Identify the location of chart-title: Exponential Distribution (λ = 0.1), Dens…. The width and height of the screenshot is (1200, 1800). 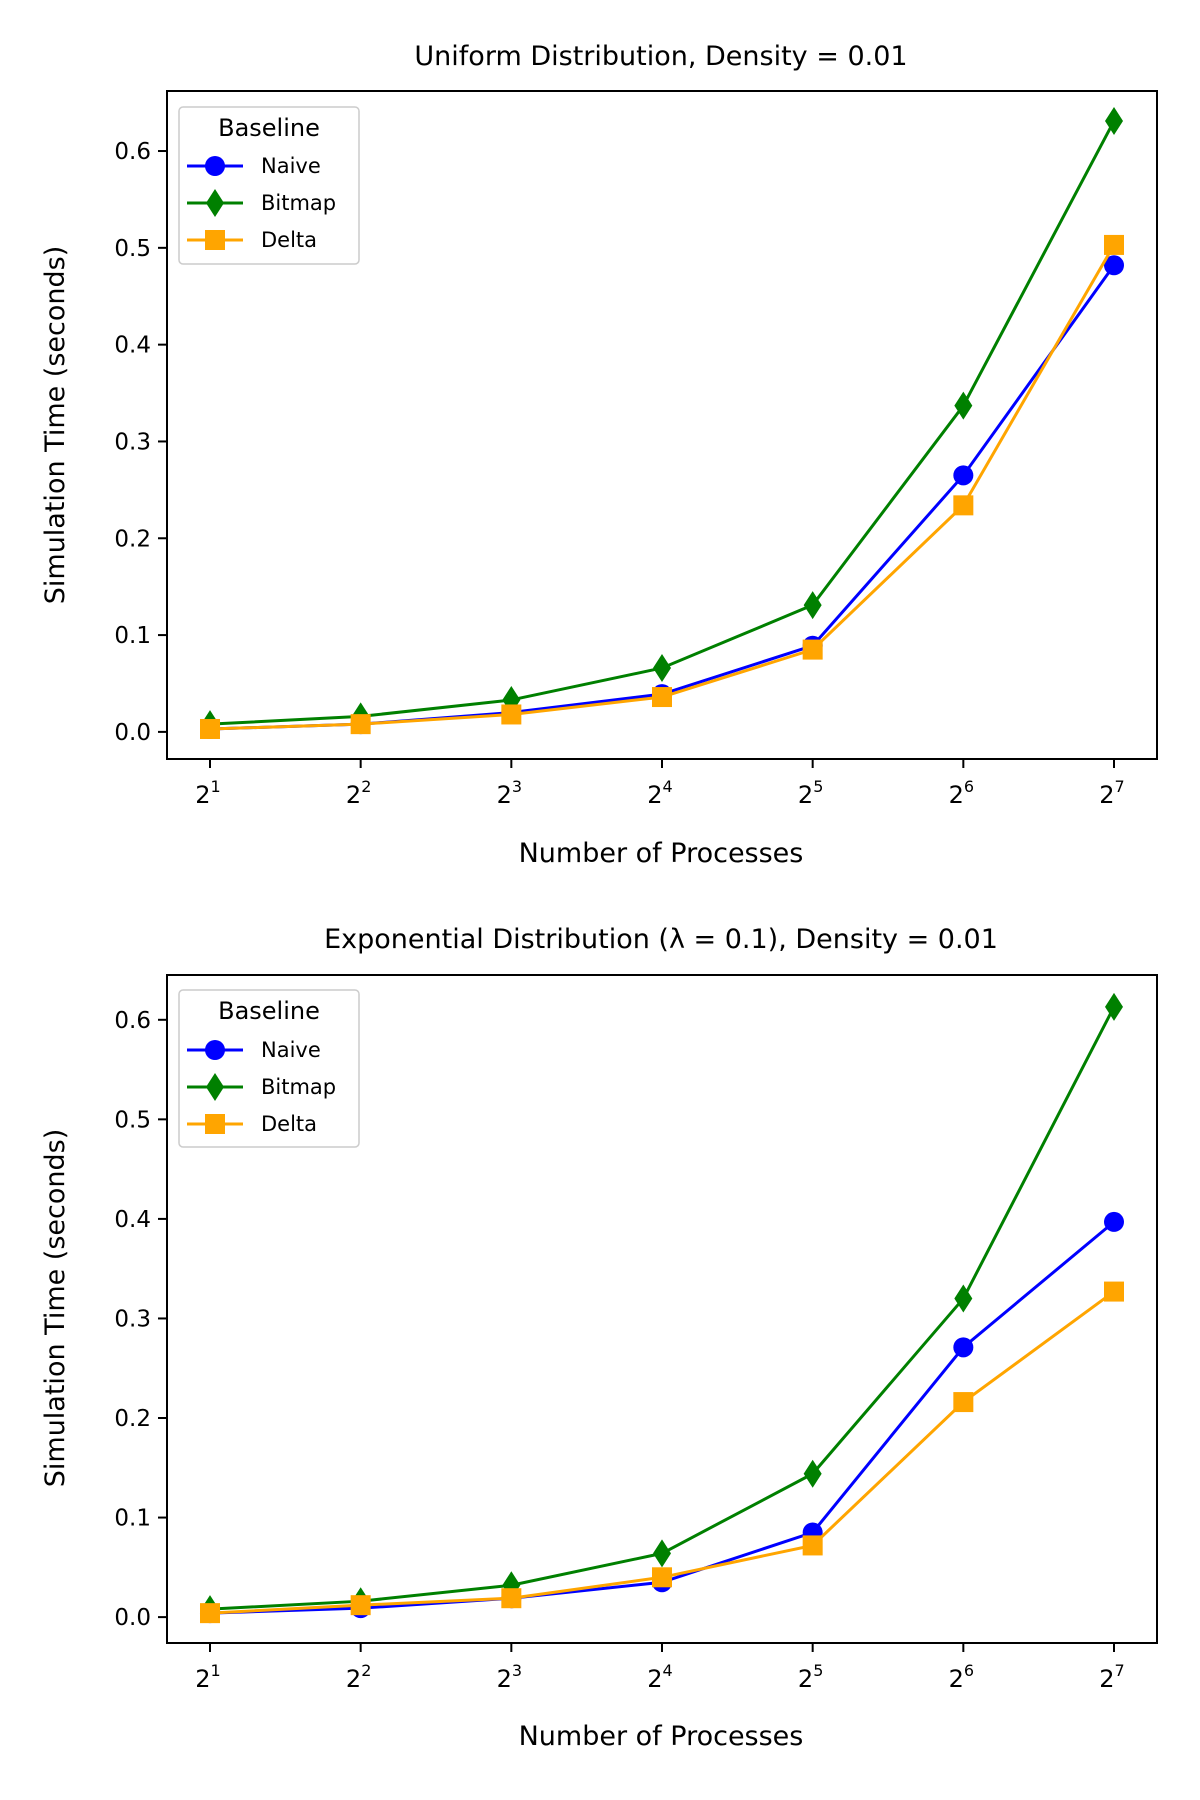
(661, 939).